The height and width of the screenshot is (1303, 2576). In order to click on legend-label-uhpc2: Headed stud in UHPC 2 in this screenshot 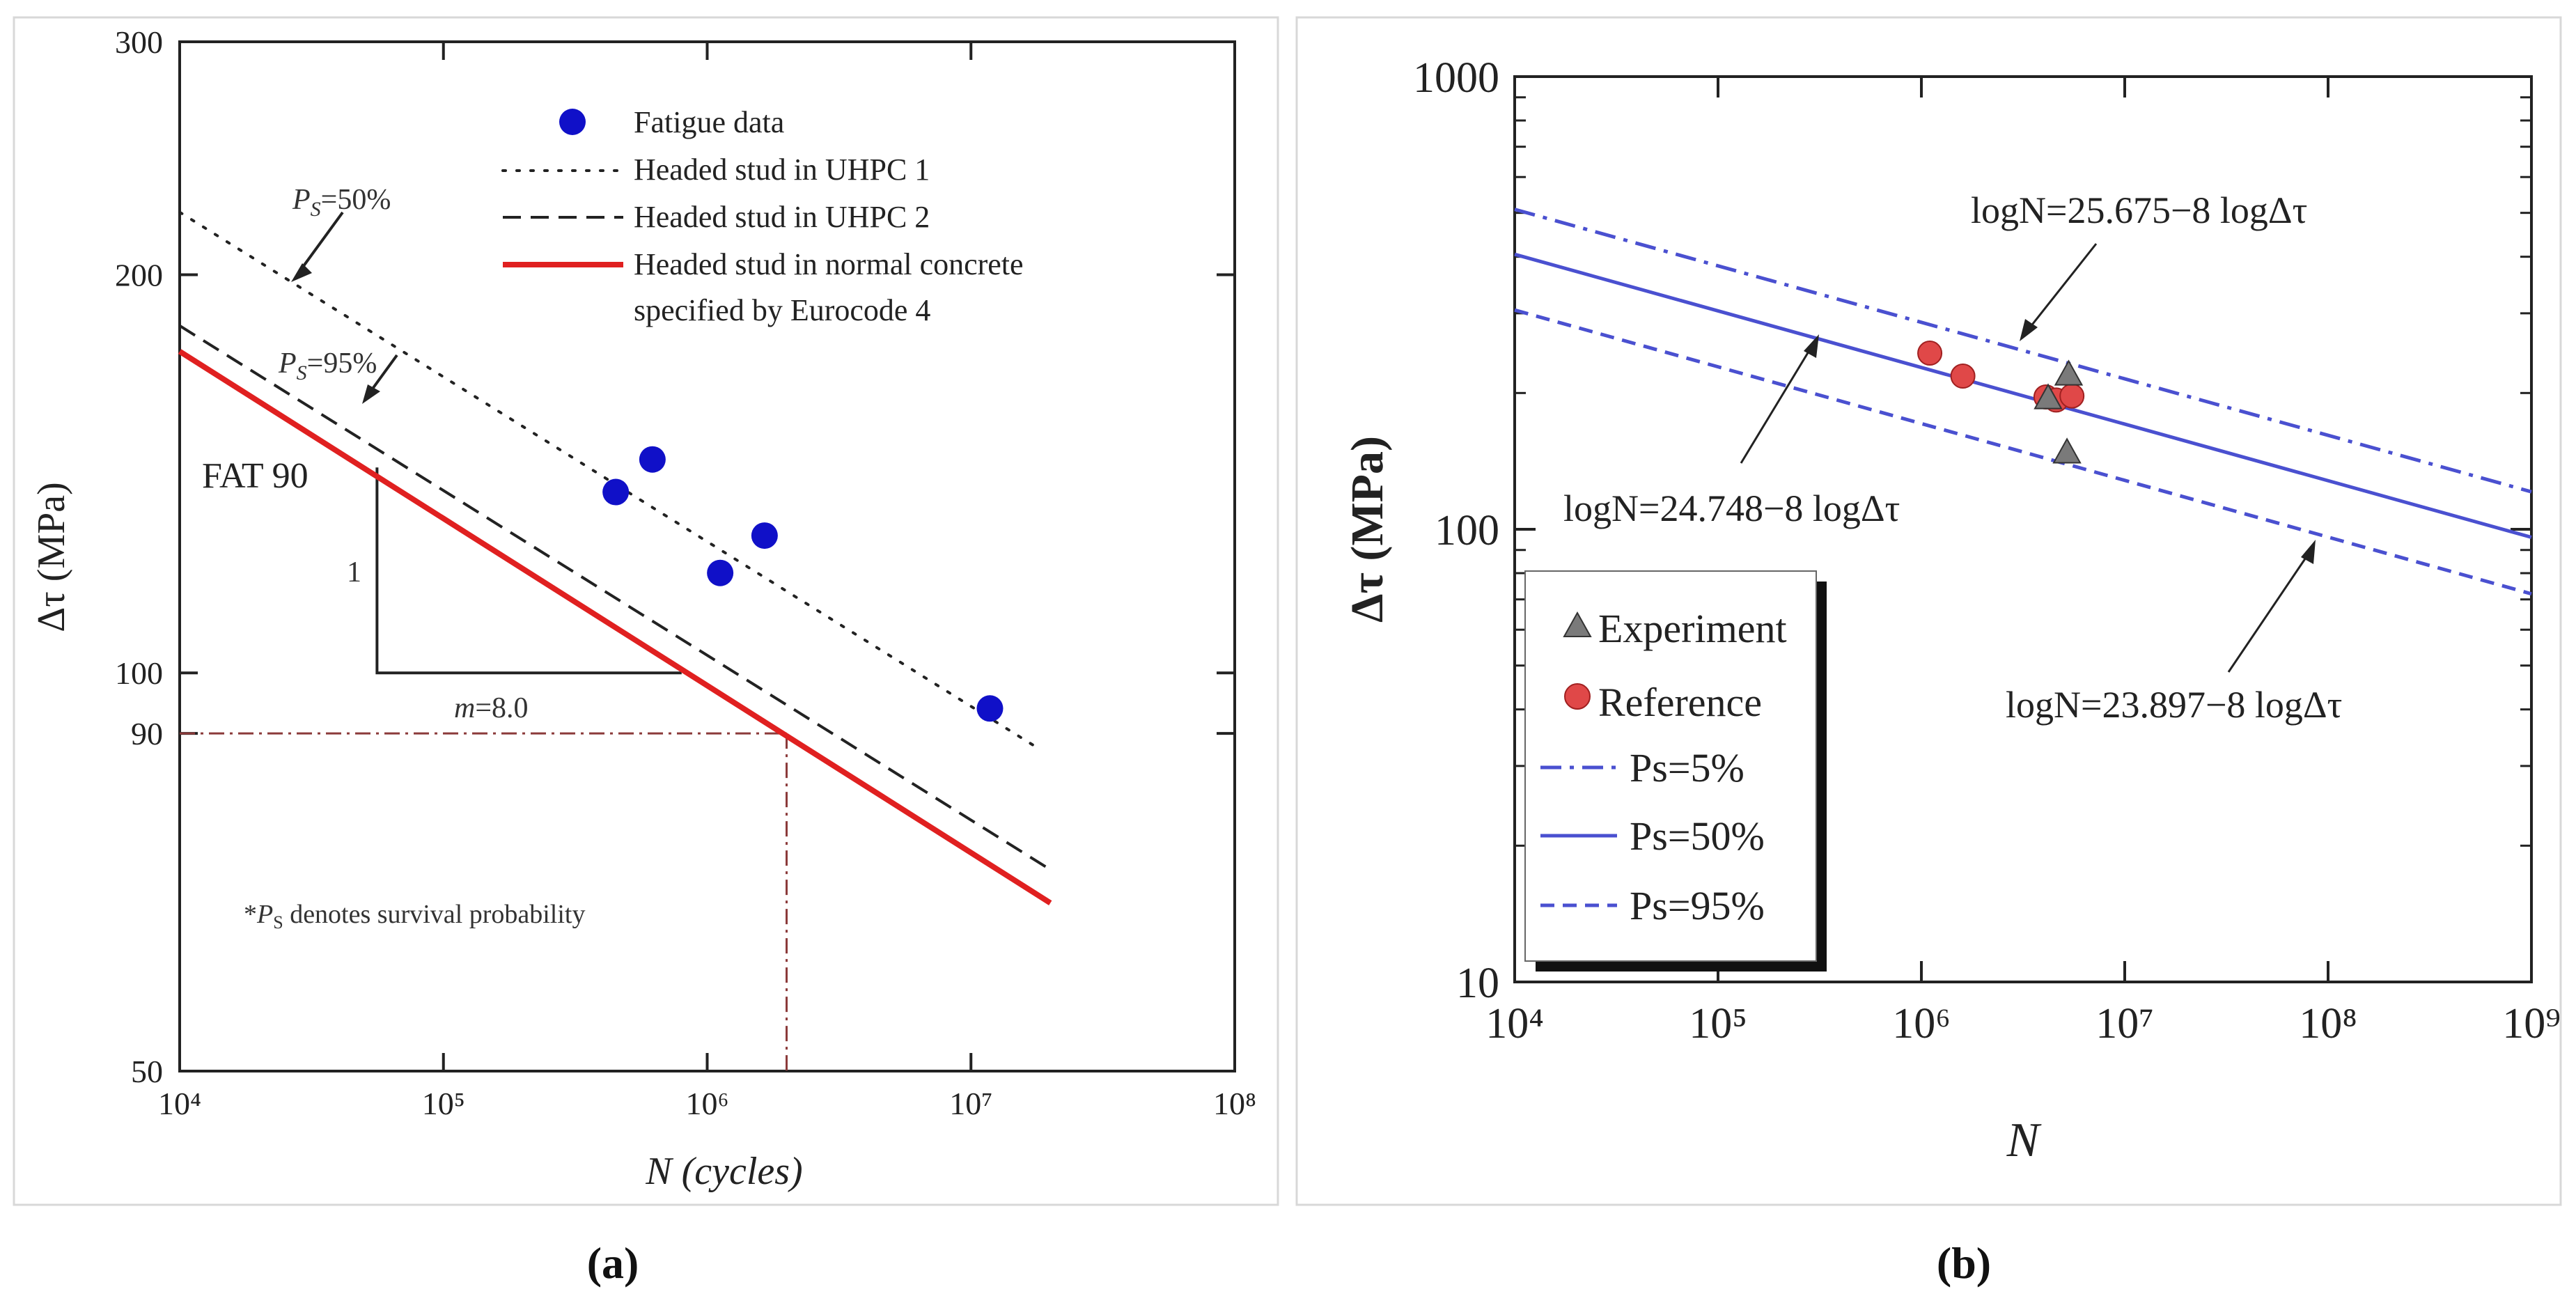, I will do `click(782, 217)`.